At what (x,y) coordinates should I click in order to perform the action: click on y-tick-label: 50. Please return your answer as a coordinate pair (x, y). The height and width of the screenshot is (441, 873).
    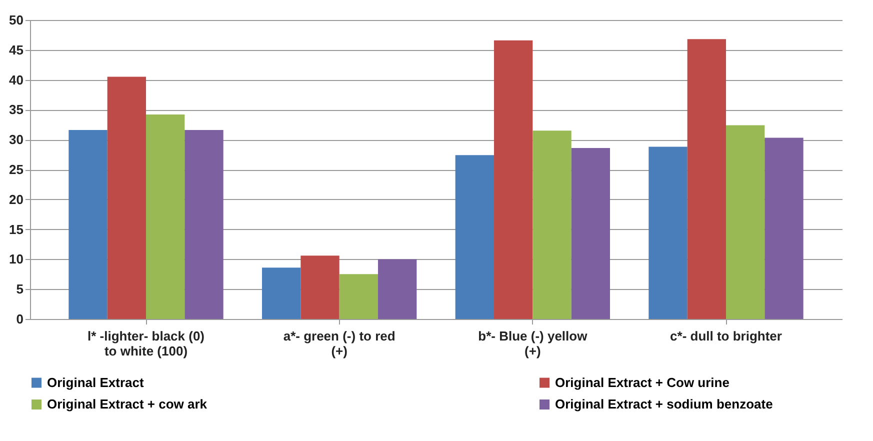
    Looking at the image, I should click on (16, 20).